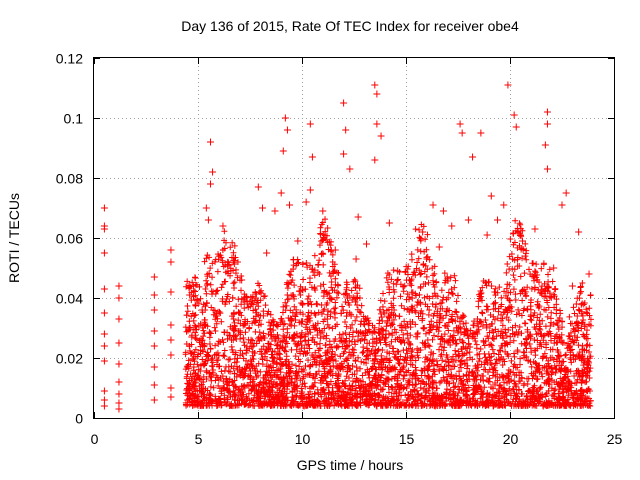 This screenshot has width=640, height=480. Describe the element at coordinates (69, 179) in the screenshot. I see `y-tick-label: 0.08` at that location.